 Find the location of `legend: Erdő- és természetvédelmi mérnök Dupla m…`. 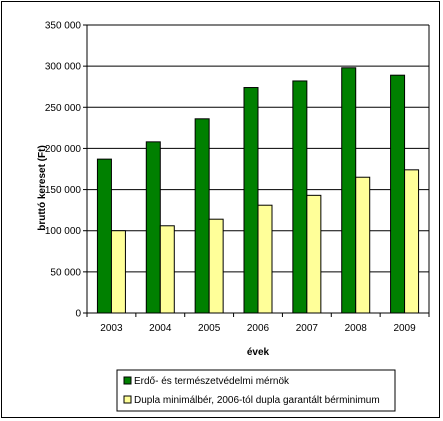

legend: Erdő- és természetvédelmi mérnök Dupla m… is located at coordinates (256, 390).